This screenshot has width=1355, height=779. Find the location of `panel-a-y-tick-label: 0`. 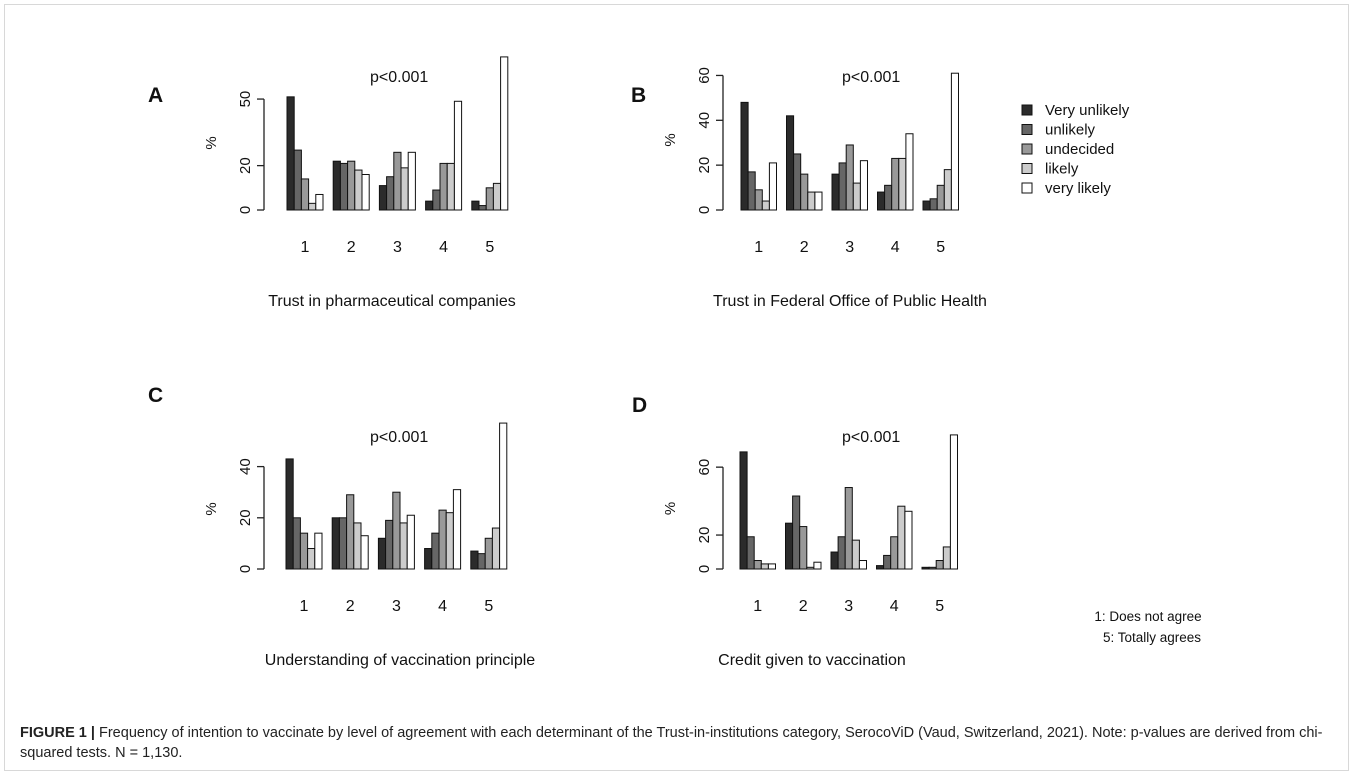

panel-a-y-tick-label: 0 is located at coordinates (245, 210).